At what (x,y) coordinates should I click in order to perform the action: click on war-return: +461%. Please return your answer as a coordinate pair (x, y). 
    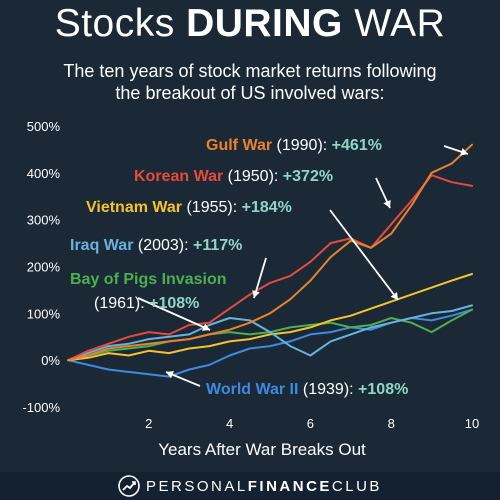
    Looking at the image, I should click on (357, 145).